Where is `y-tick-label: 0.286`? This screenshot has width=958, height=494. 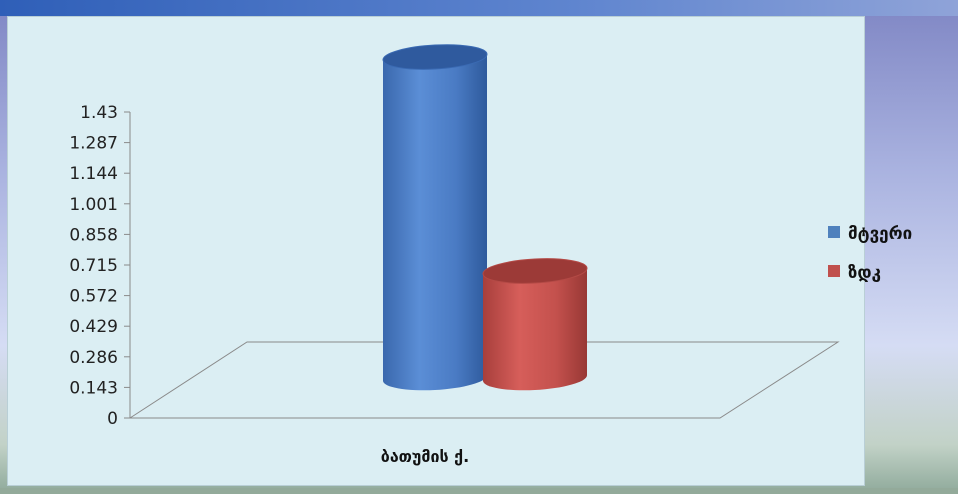 y-tick-label: 0.286 is located at coordinates (93, 358).